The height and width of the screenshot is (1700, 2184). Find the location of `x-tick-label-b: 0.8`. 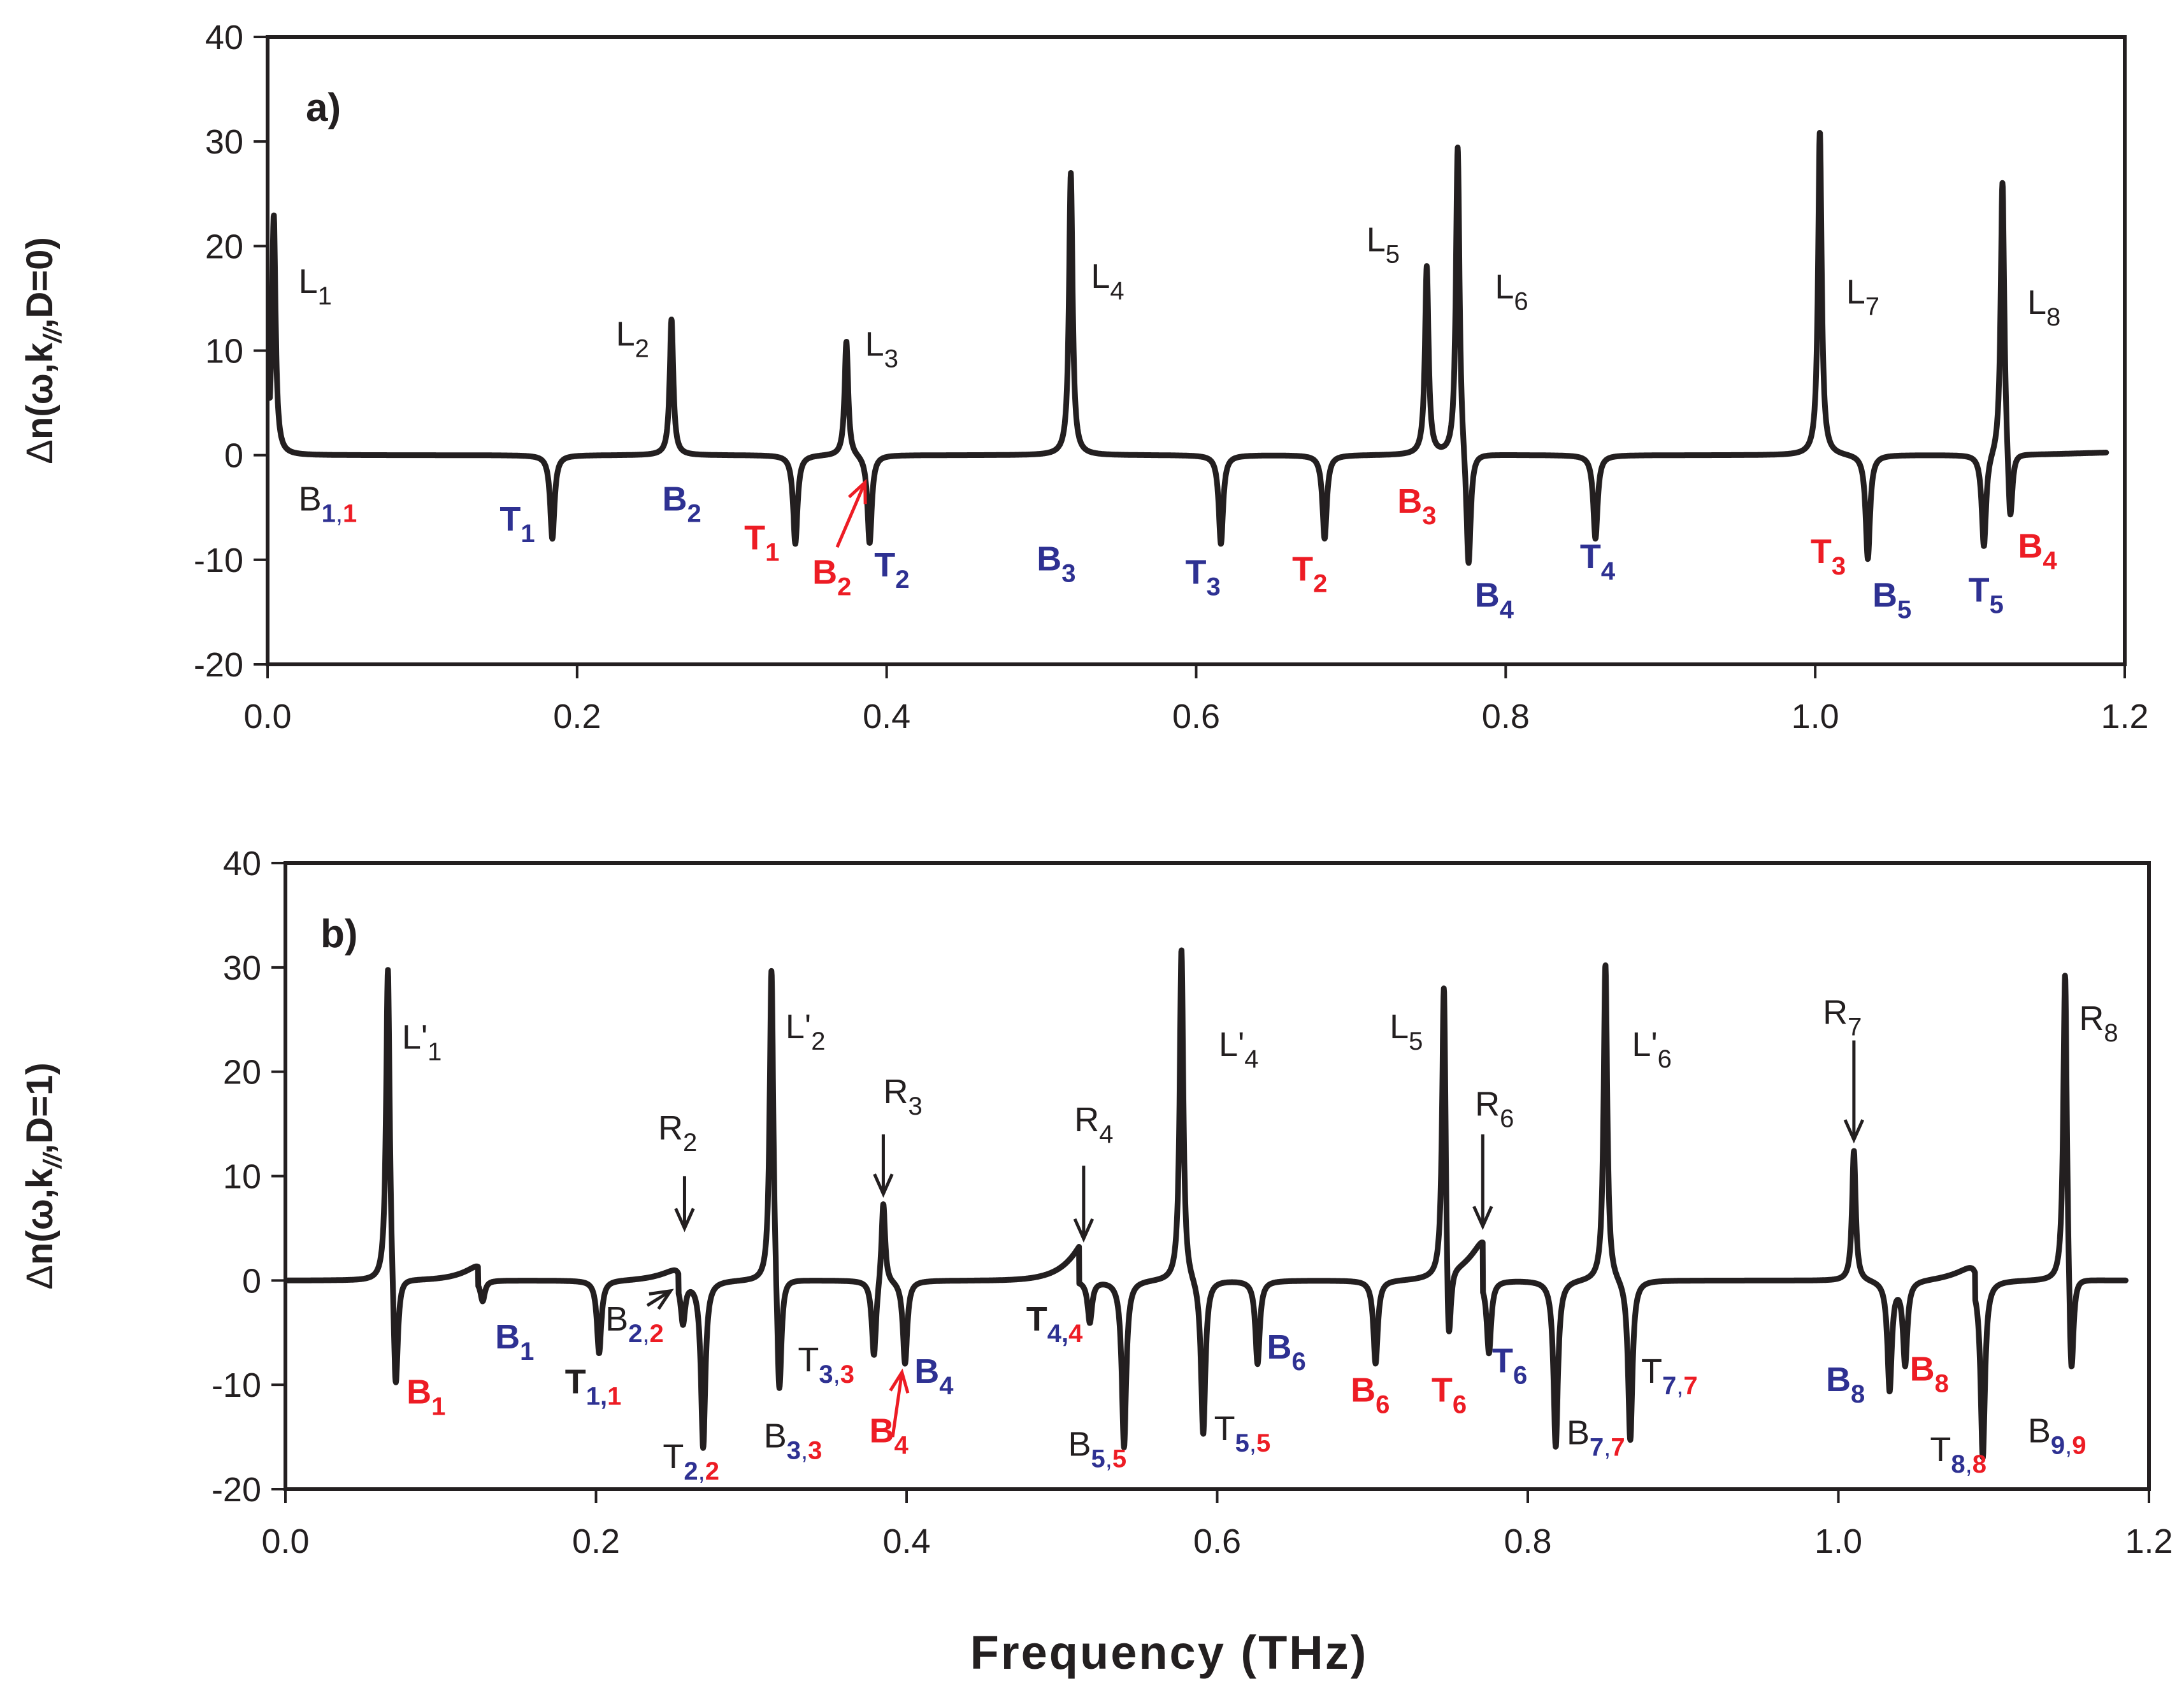

x-tick-label-b: 0.8 is located at coordinates (1527, 1541).